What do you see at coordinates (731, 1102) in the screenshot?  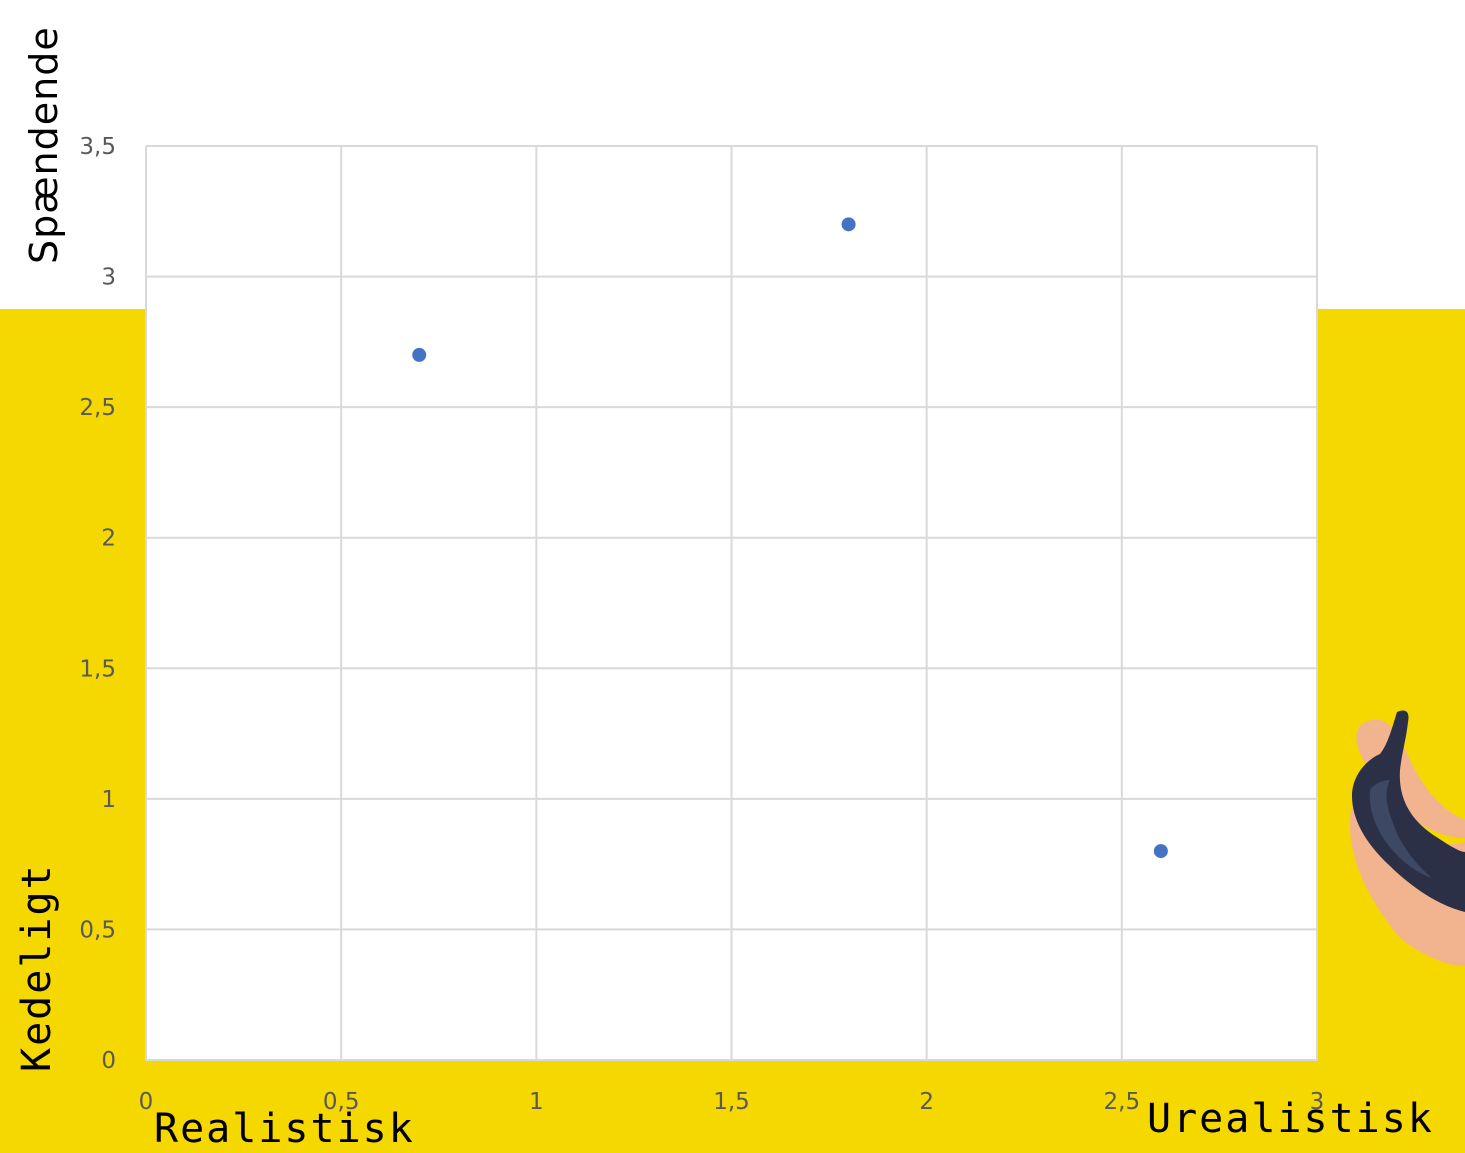 I see `x-tick-label: 1,5` at bounding box center [731, 1102].